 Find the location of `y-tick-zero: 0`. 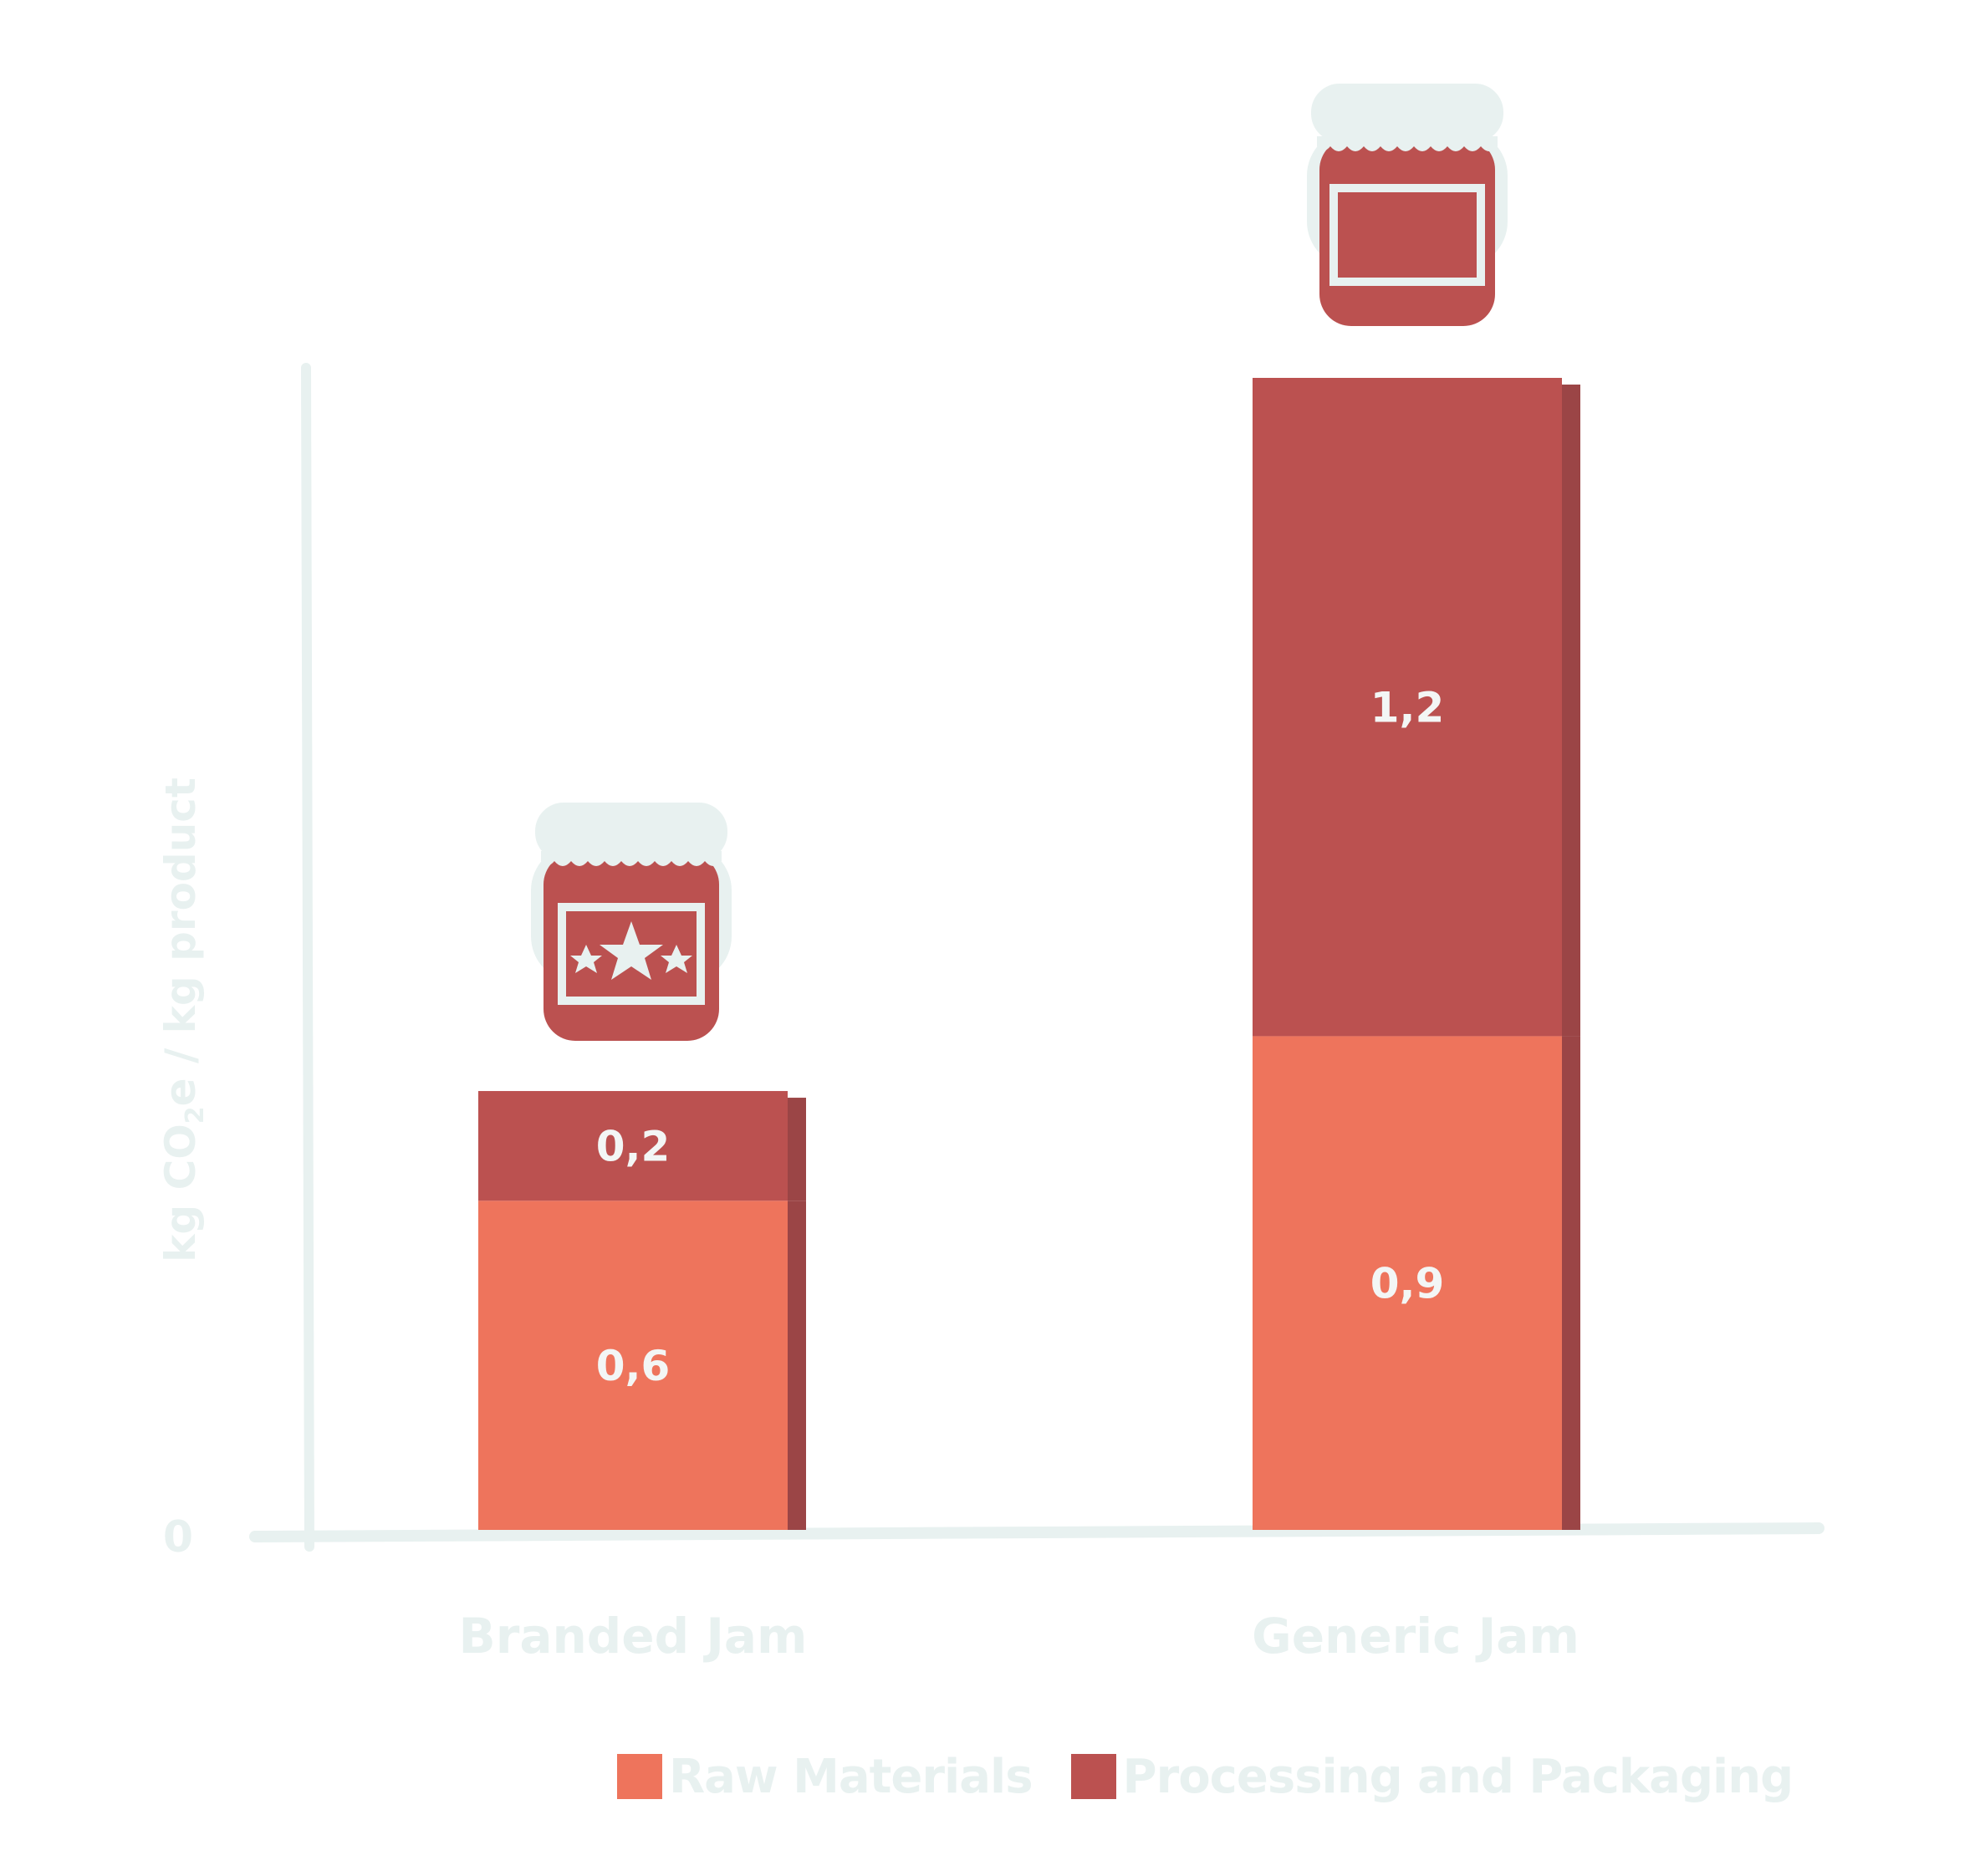

y-tick-zero: 0 is located at coordinates (178, 1537).